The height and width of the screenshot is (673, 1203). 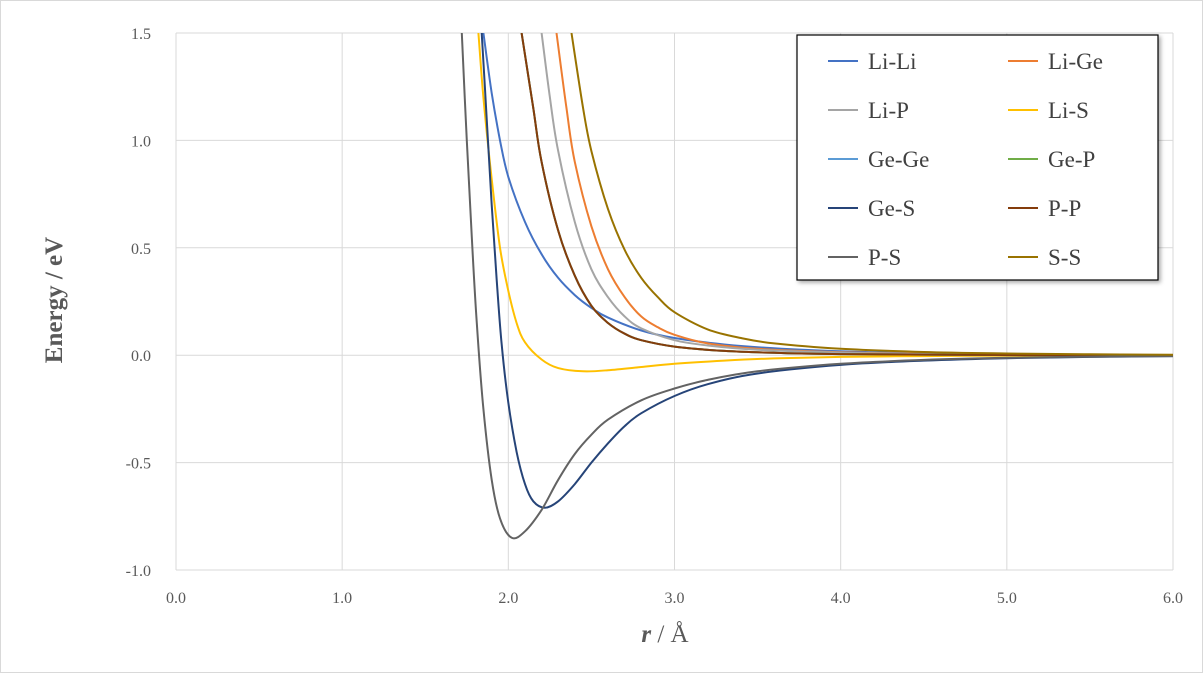 I want to click on y-tick-label: -0.5, so click(x=138, y=464).